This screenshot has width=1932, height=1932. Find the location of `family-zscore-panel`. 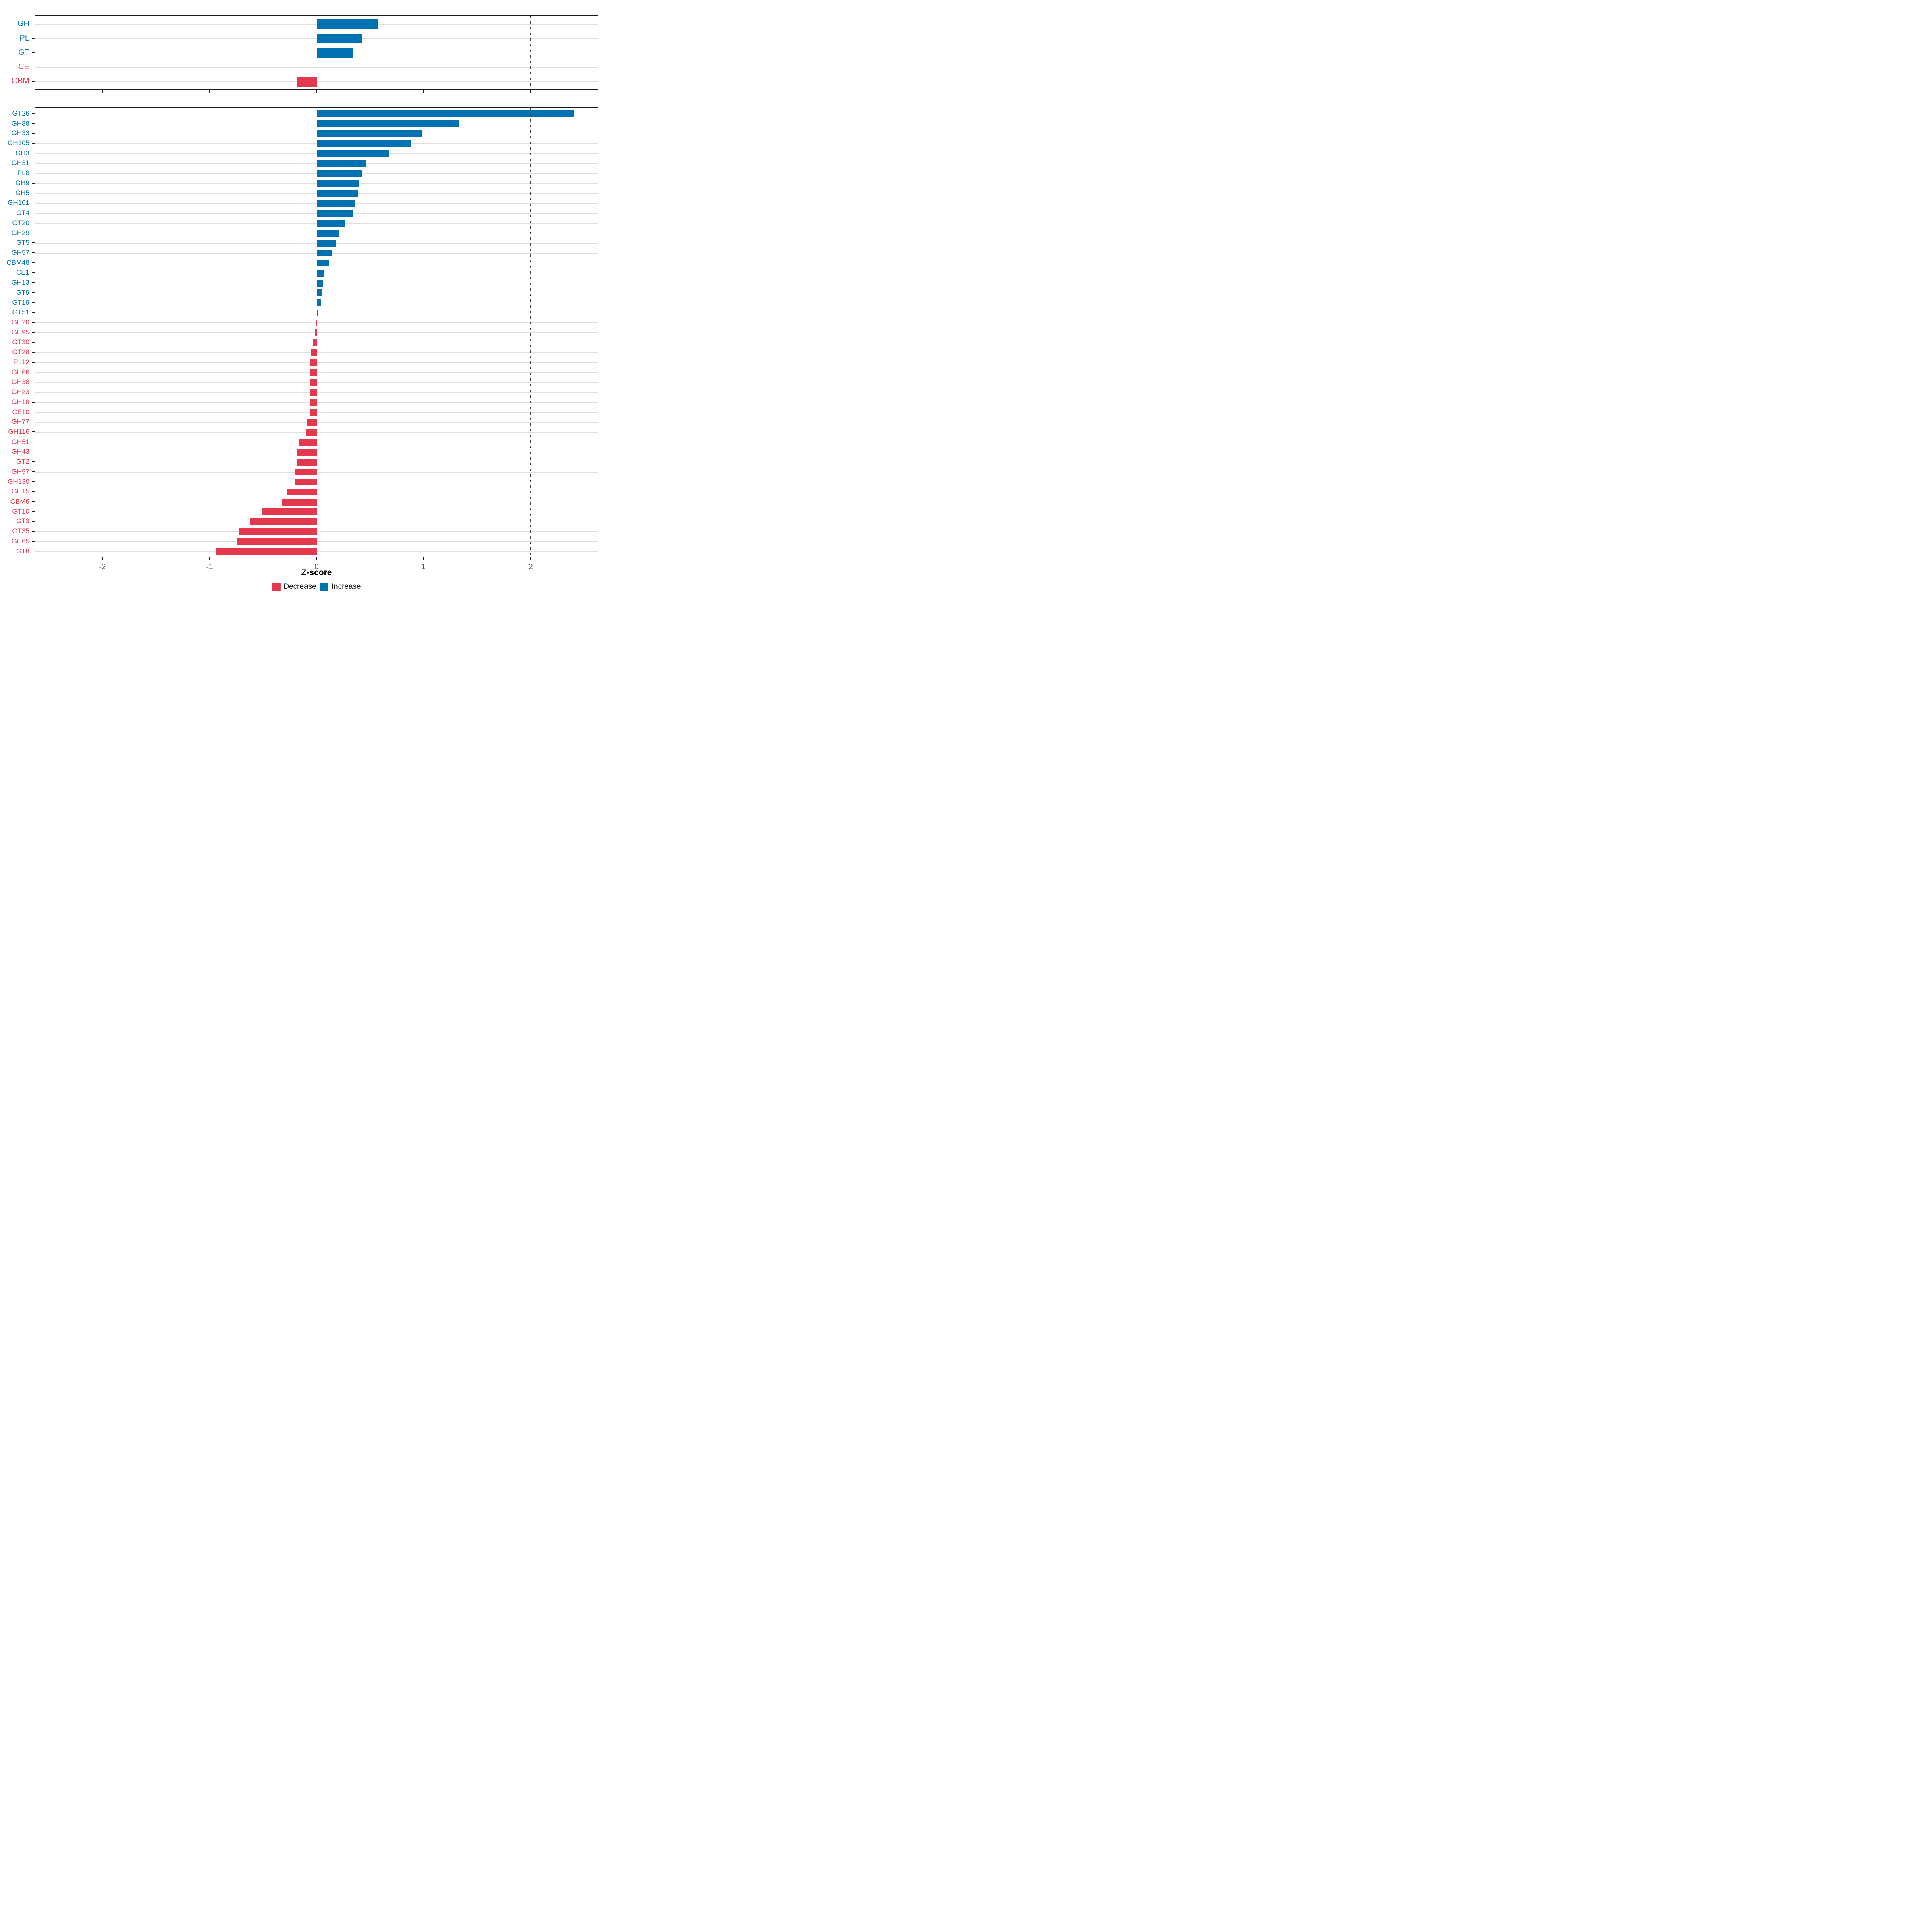

family-zscore-panel is located at coordinates (316, 332).